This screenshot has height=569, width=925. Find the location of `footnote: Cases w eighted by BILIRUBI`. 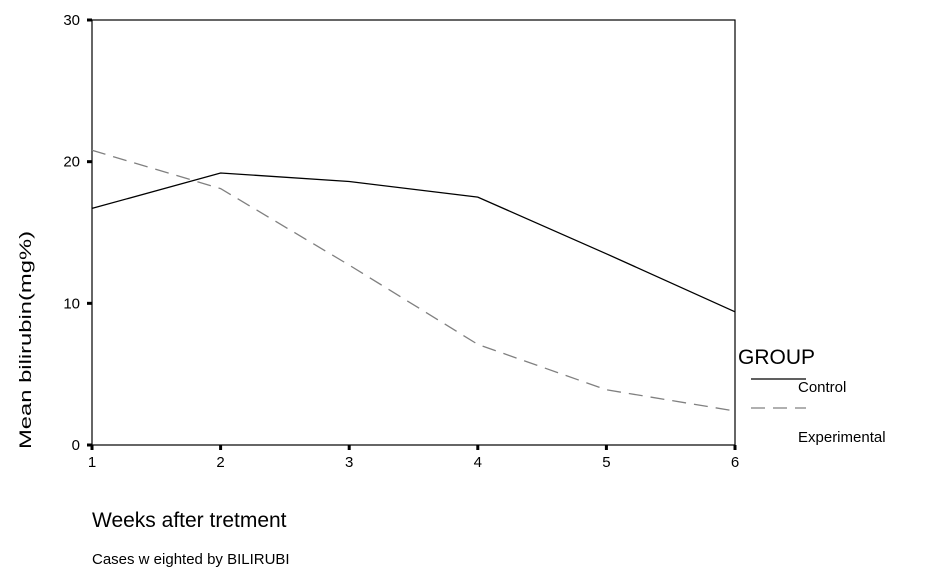

footnote: Cases w eighted by BILIRUBI is located at coordinates (191, 559).